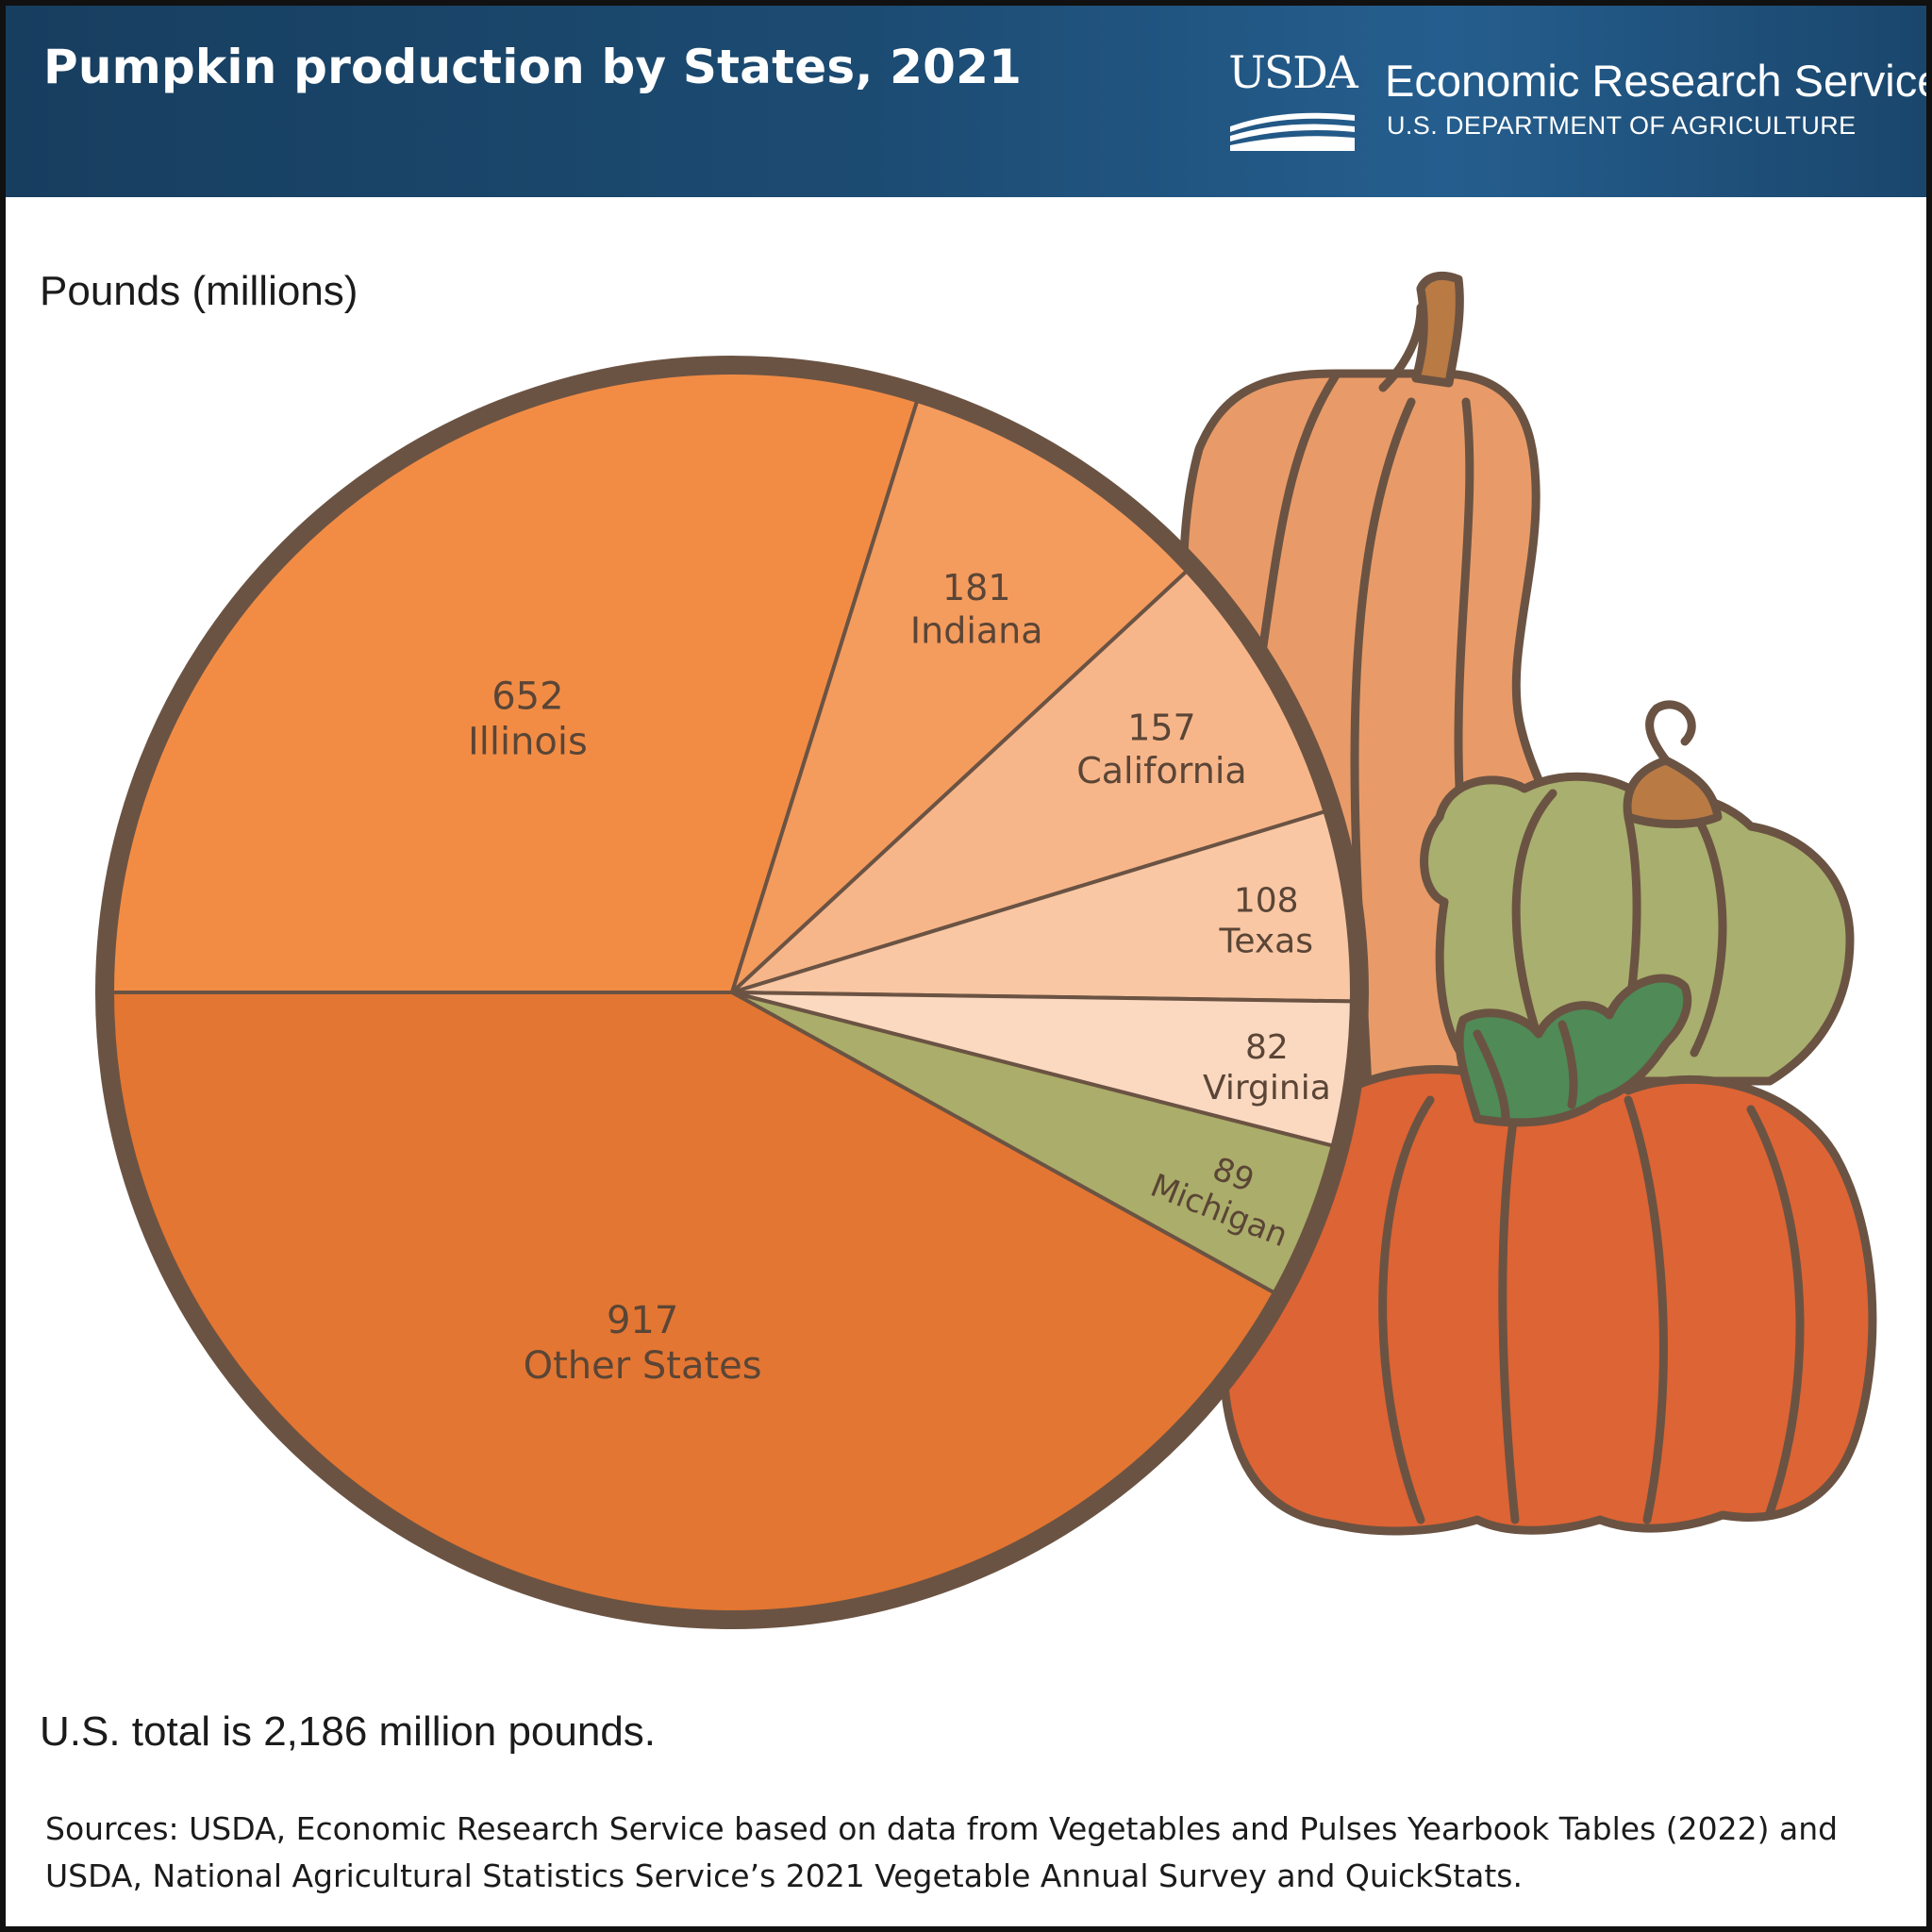  What do you see at coordinates (643, 1343) in the screenshot?
I see `pie-label-other-states: 917 Other States` at bounding box center [643, 1343].